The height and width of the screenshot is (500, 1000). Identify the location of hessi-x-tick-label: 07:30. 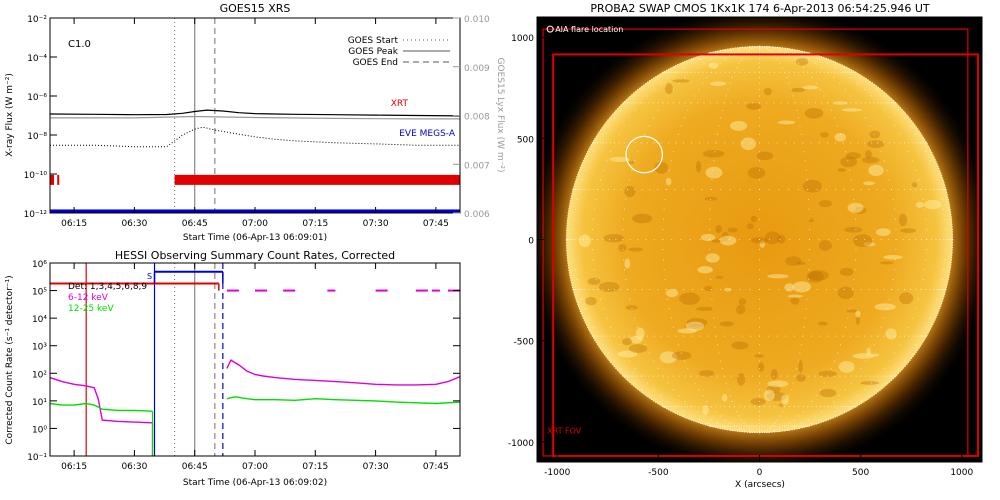
(376, 467).